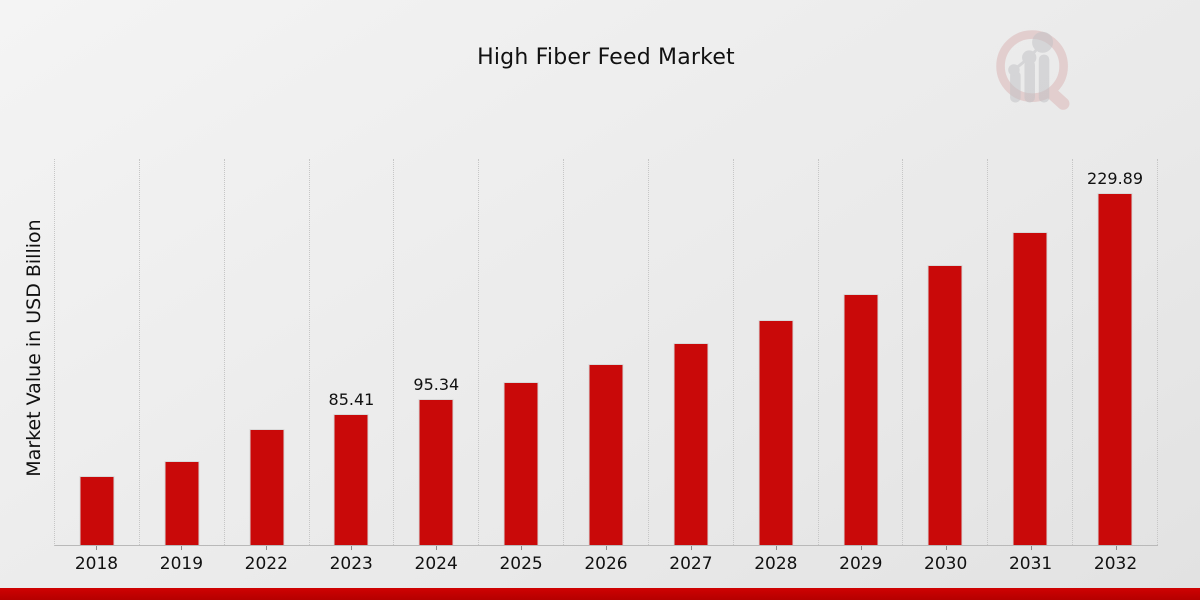  I want to click on x-tick-label: 2024, so click(436, 563).